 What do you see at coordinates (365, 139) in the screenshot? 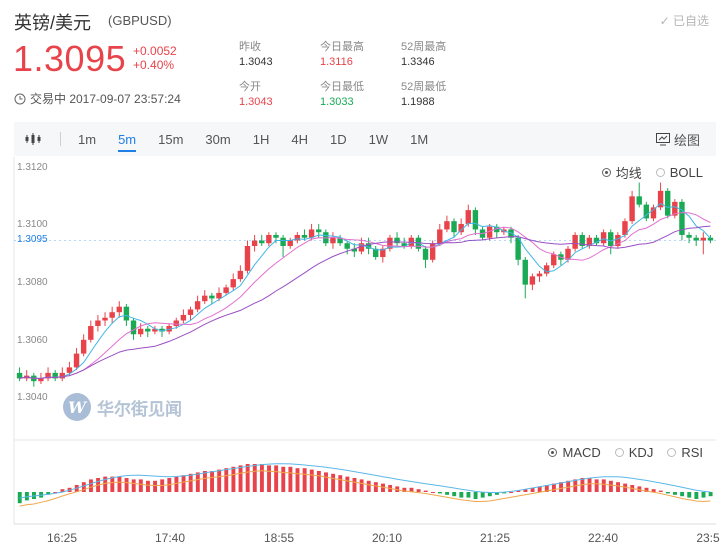
I see `chart-toolbar: 1m 5m 15m 30m 1H 4H 1D 1W 1M 绘图` at bounding box center [365, 139].